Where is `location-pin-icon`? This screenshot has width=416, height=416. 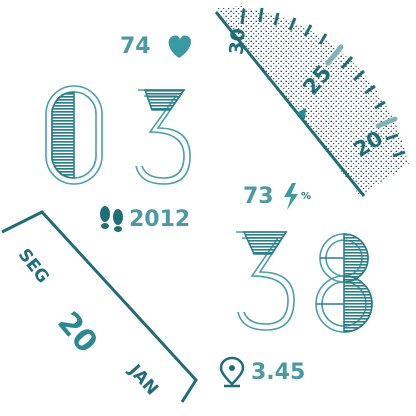
location-pin-icon is located at coordinates (232, 372).